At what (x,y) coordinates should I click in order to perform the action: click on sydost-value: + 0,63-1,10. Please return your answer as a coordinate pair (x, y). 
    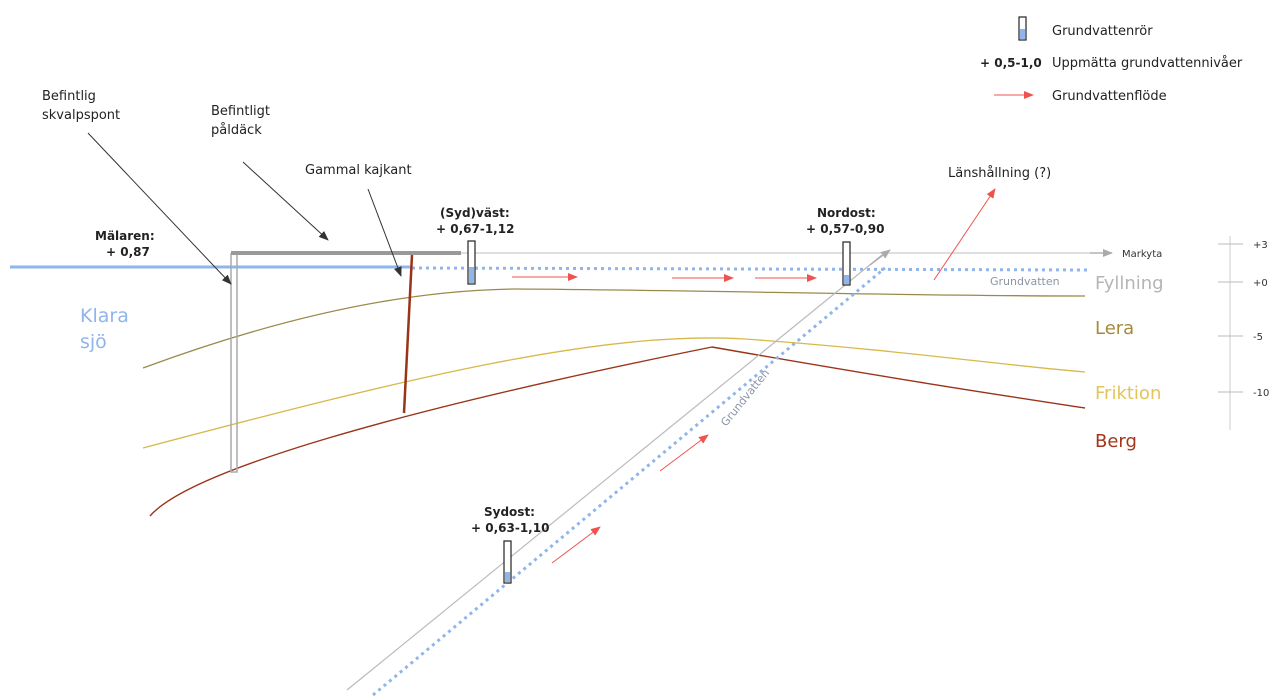
    Looking at the image, I should click on (510, 528).